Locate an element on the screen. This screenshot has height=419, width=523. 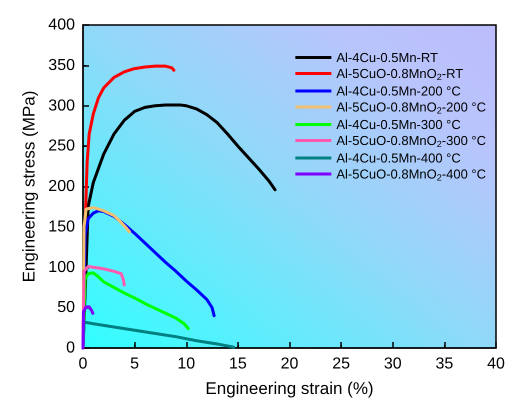
line-series is located at coordinates (88, 327).